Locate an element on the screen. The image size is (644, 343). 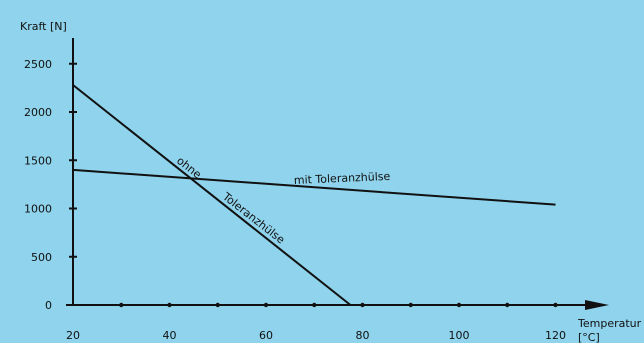
x-axis-unit: [°C] is located at coordinates (589, 337).